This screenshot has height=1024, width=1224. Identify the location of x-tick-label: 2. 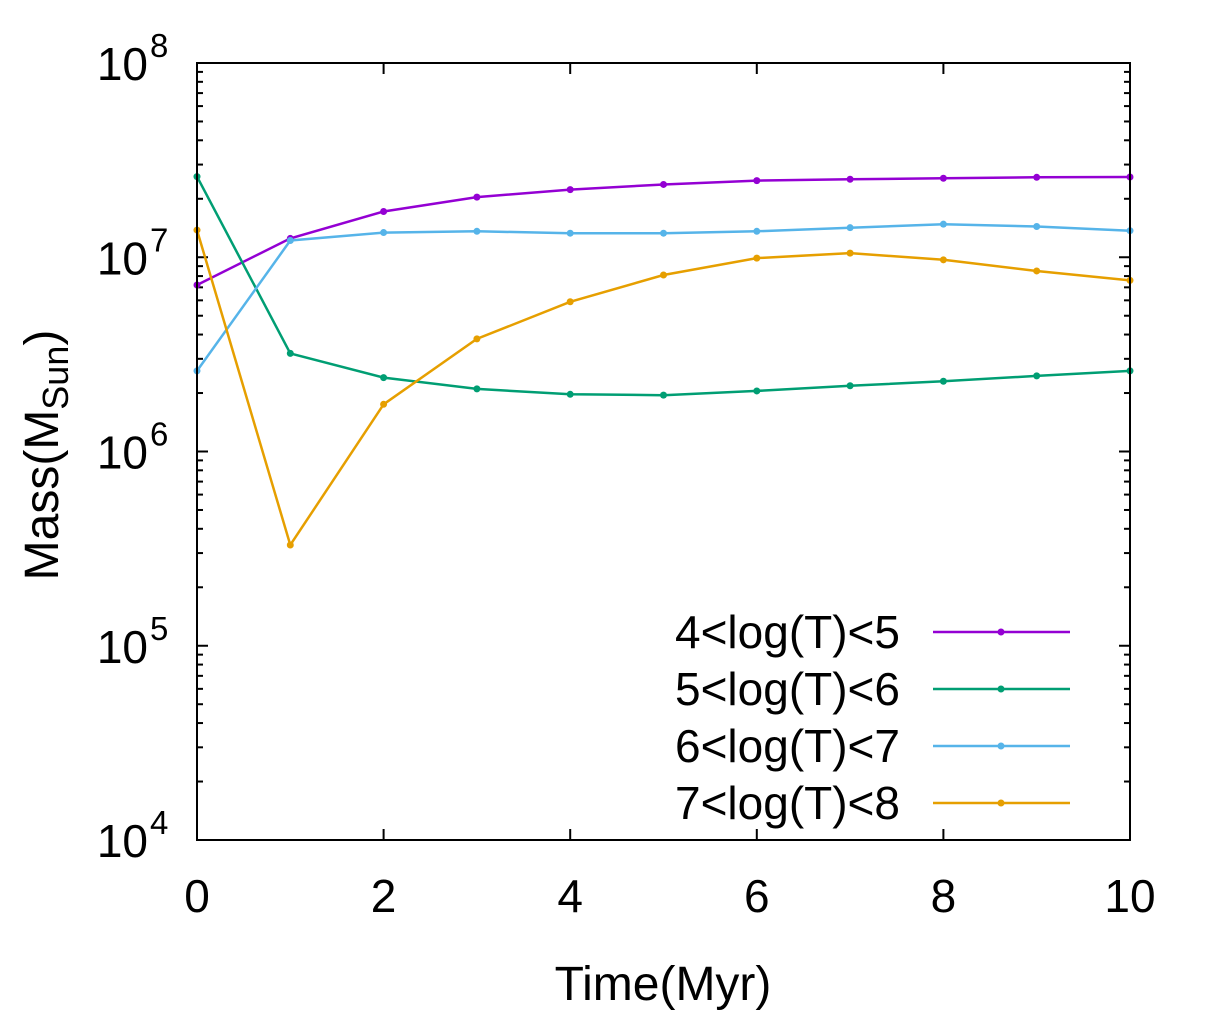
(384, 896).